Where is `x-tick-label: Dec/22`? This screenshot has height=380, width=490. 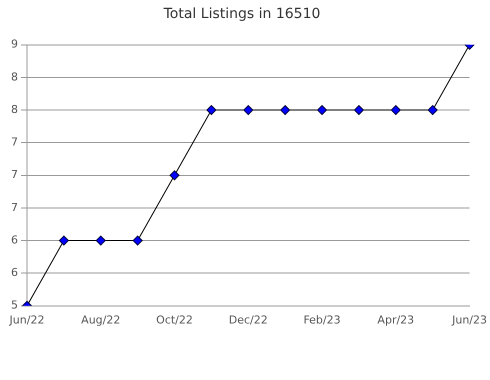 x-tick-label: Dec/22 is located at coordinates (248, 319).